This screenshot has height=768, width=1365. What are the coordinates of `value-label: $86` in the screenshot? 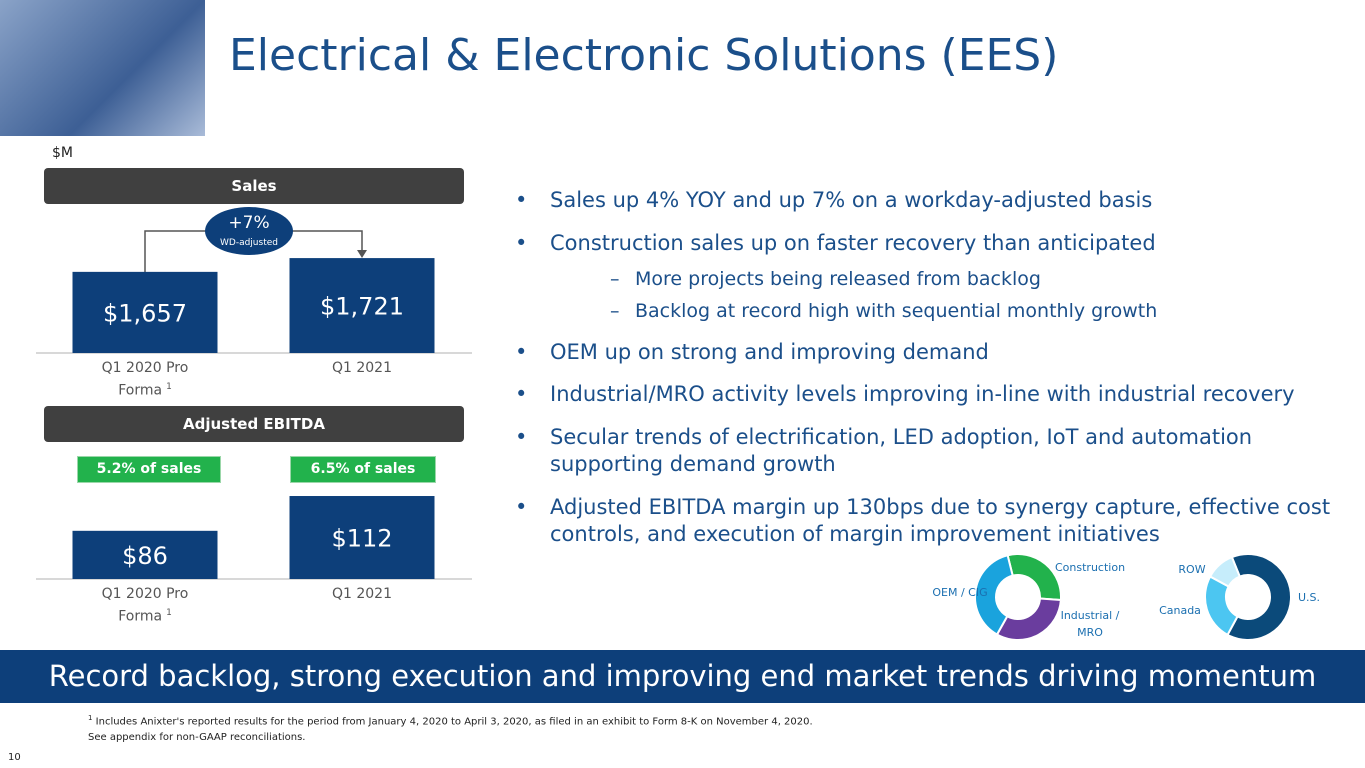 It's located at (145, 556).